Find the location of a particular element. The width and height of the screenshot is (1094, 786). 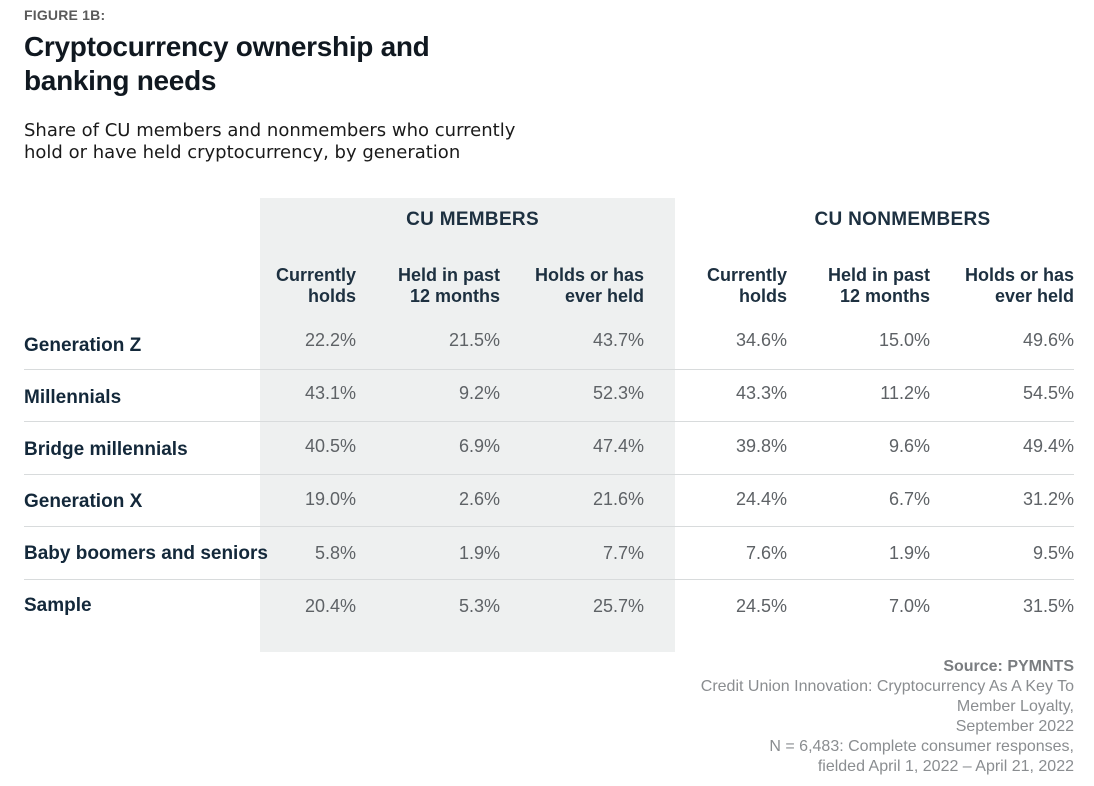

table-cell: 22.2% is located at coordinates (330, 340).